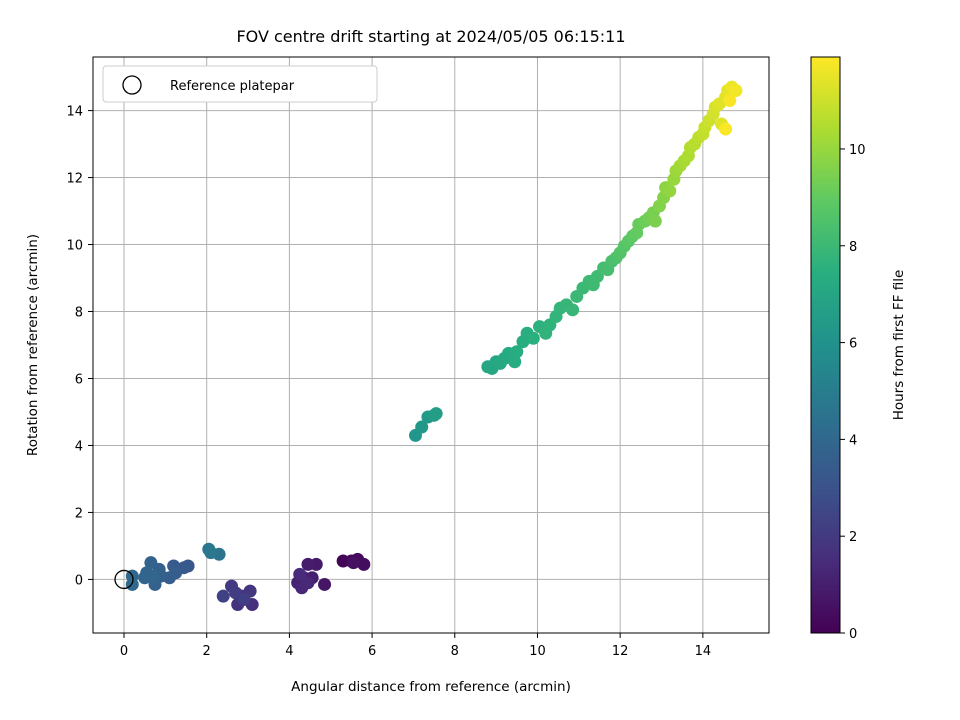 Image resolution: width=960 pixels, height=720 pixels. I want to click on legend-marker-icon, so click(132, 85).